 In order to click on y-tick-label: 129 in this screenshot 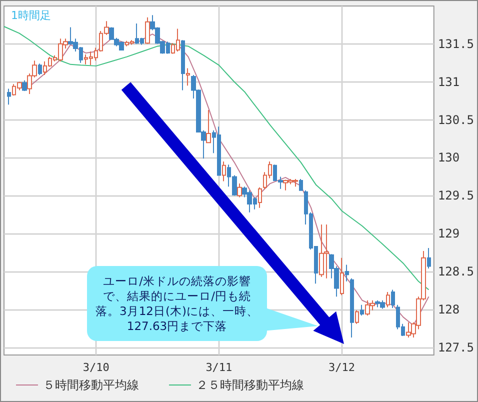, I will do `click(449, 233)`.